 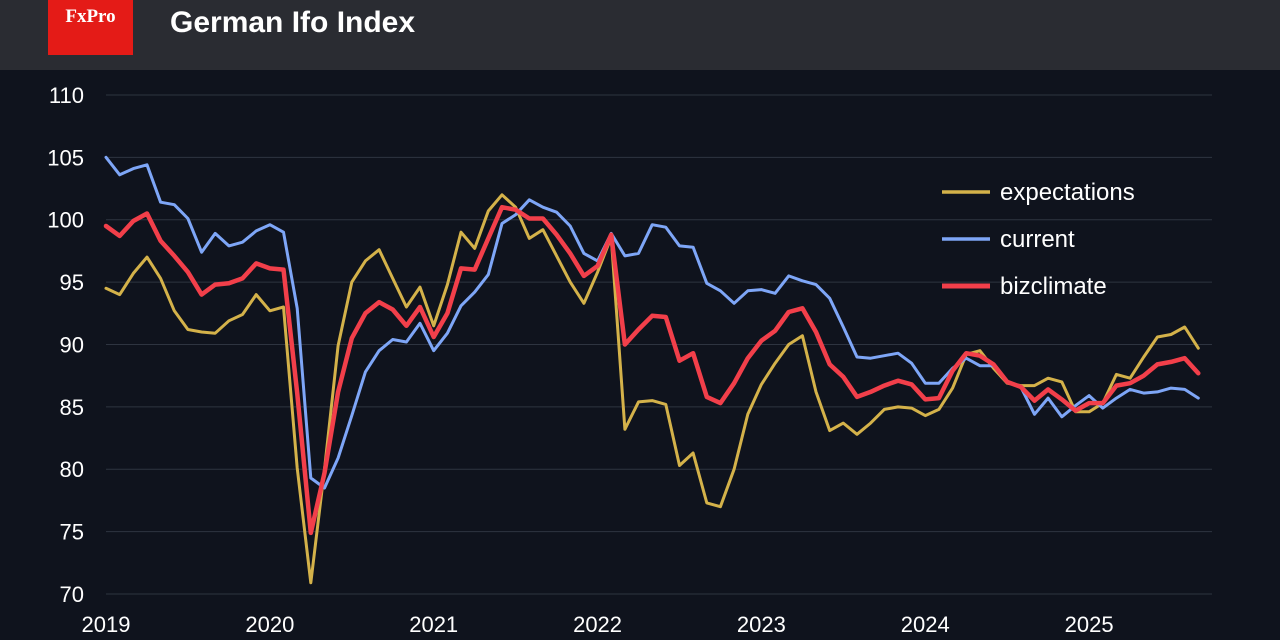 I want to click on legend: expectations current bizclimate, so click(x=1038, y=239).